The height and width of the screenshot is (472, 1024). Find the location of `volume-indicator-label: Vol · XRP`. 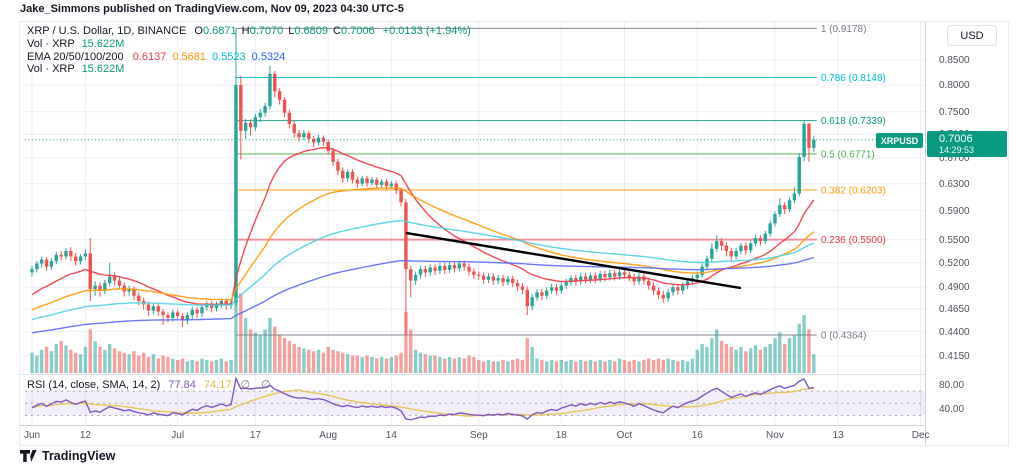

volume-indicator-label: Vol · XRP is located at coordinates (51, 43).